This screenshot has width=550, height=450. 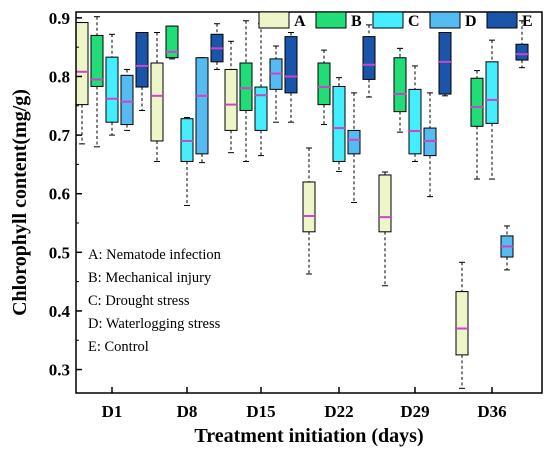 I want to click on legend: A B C D E, so click(x=396, y=21).